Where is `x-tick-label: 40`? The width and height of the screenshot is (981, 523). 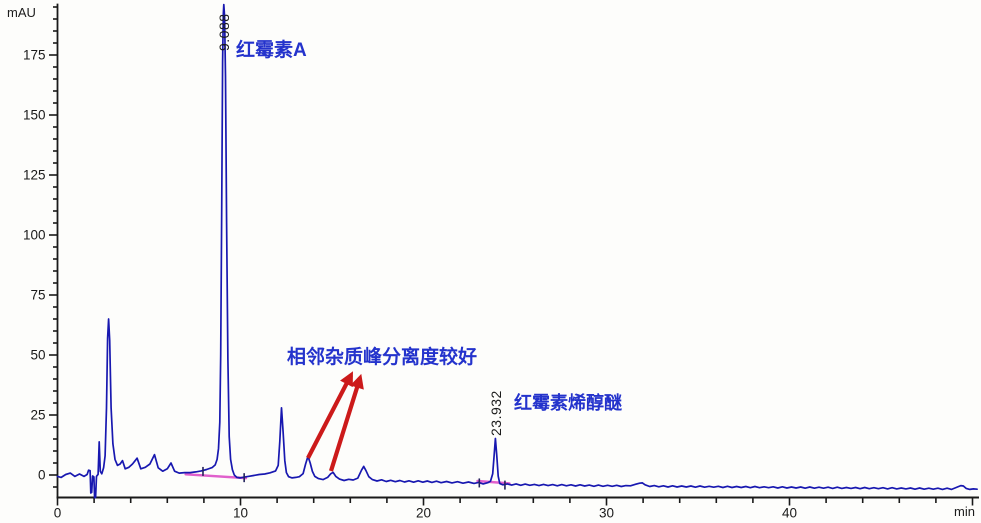
x-tick-label: 40 is located at coordinates (789, 513).